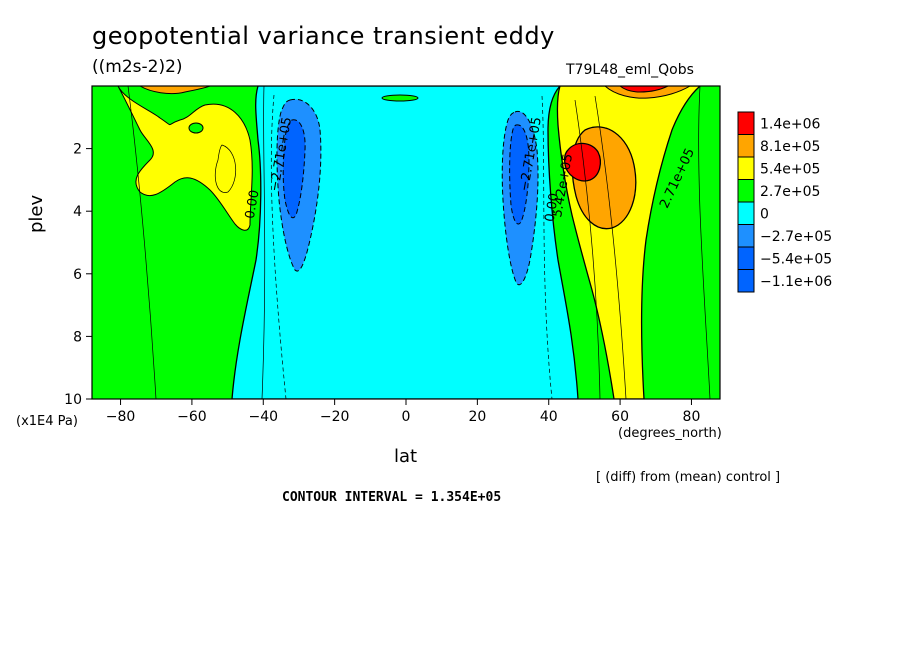 The width and height of the screenshot is (904, 654). What do you see at coordinates (620, 417) in the screenshot?
I see `x-tick-label: 60` at bounding box center [620, 417].